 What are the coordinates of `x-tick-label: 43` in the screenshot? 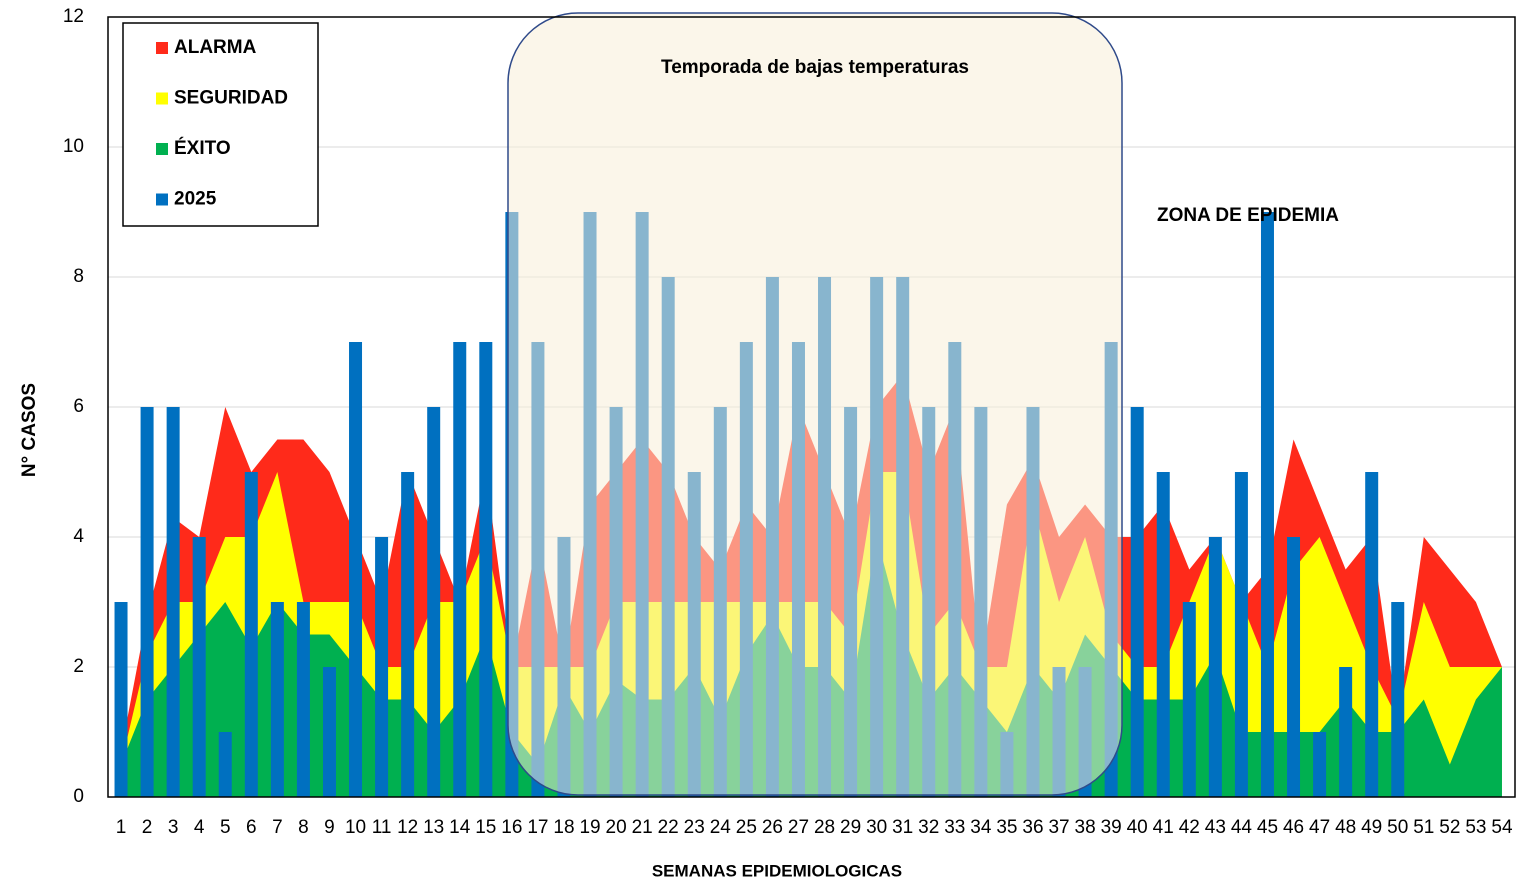 It's located at (1215, 827).